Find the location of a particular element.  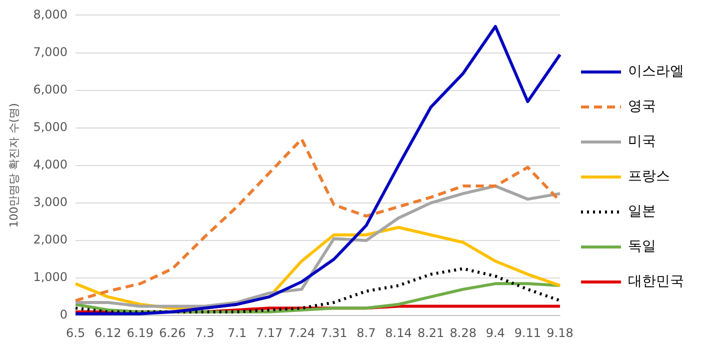

y-tick-label: 7,000 is located at coordinates (50, 51).